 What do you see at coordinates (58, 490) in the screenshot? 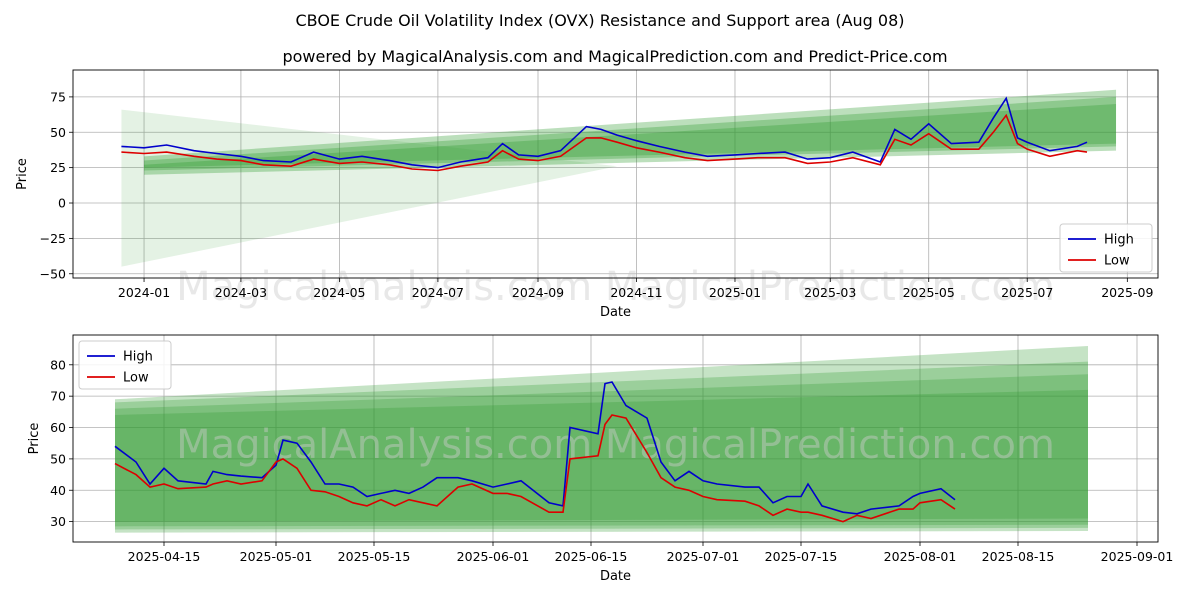
I see `y-tick-label: 40` at bounding box center [58, 490].